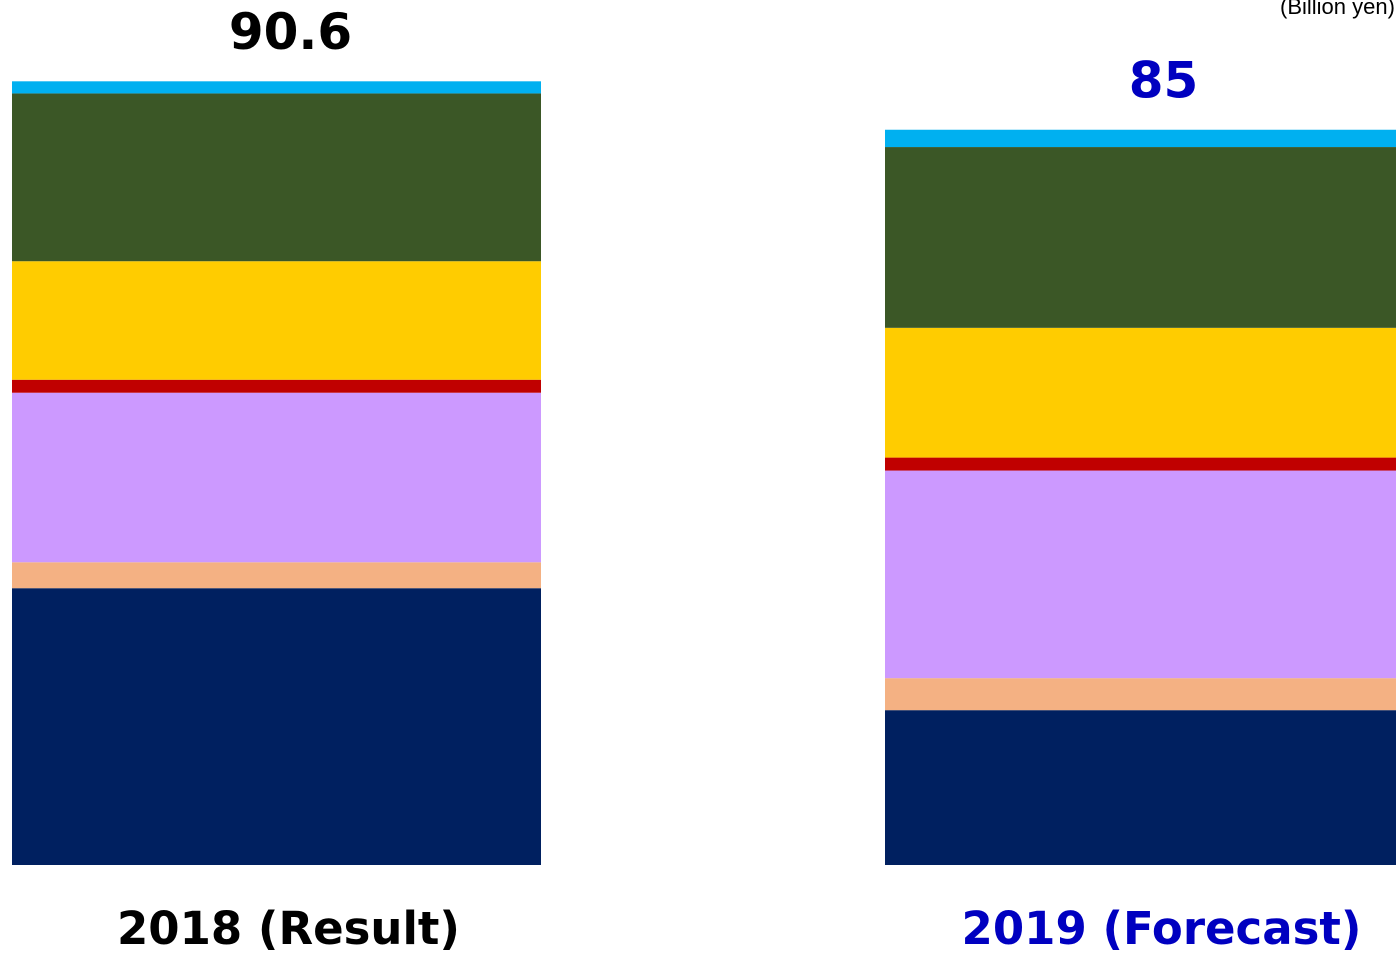  What do you see at coordinates (288, 928) in the screenshot?
I see `x-tick-label: 2018 (Result)` at bounding box center [288, 928].